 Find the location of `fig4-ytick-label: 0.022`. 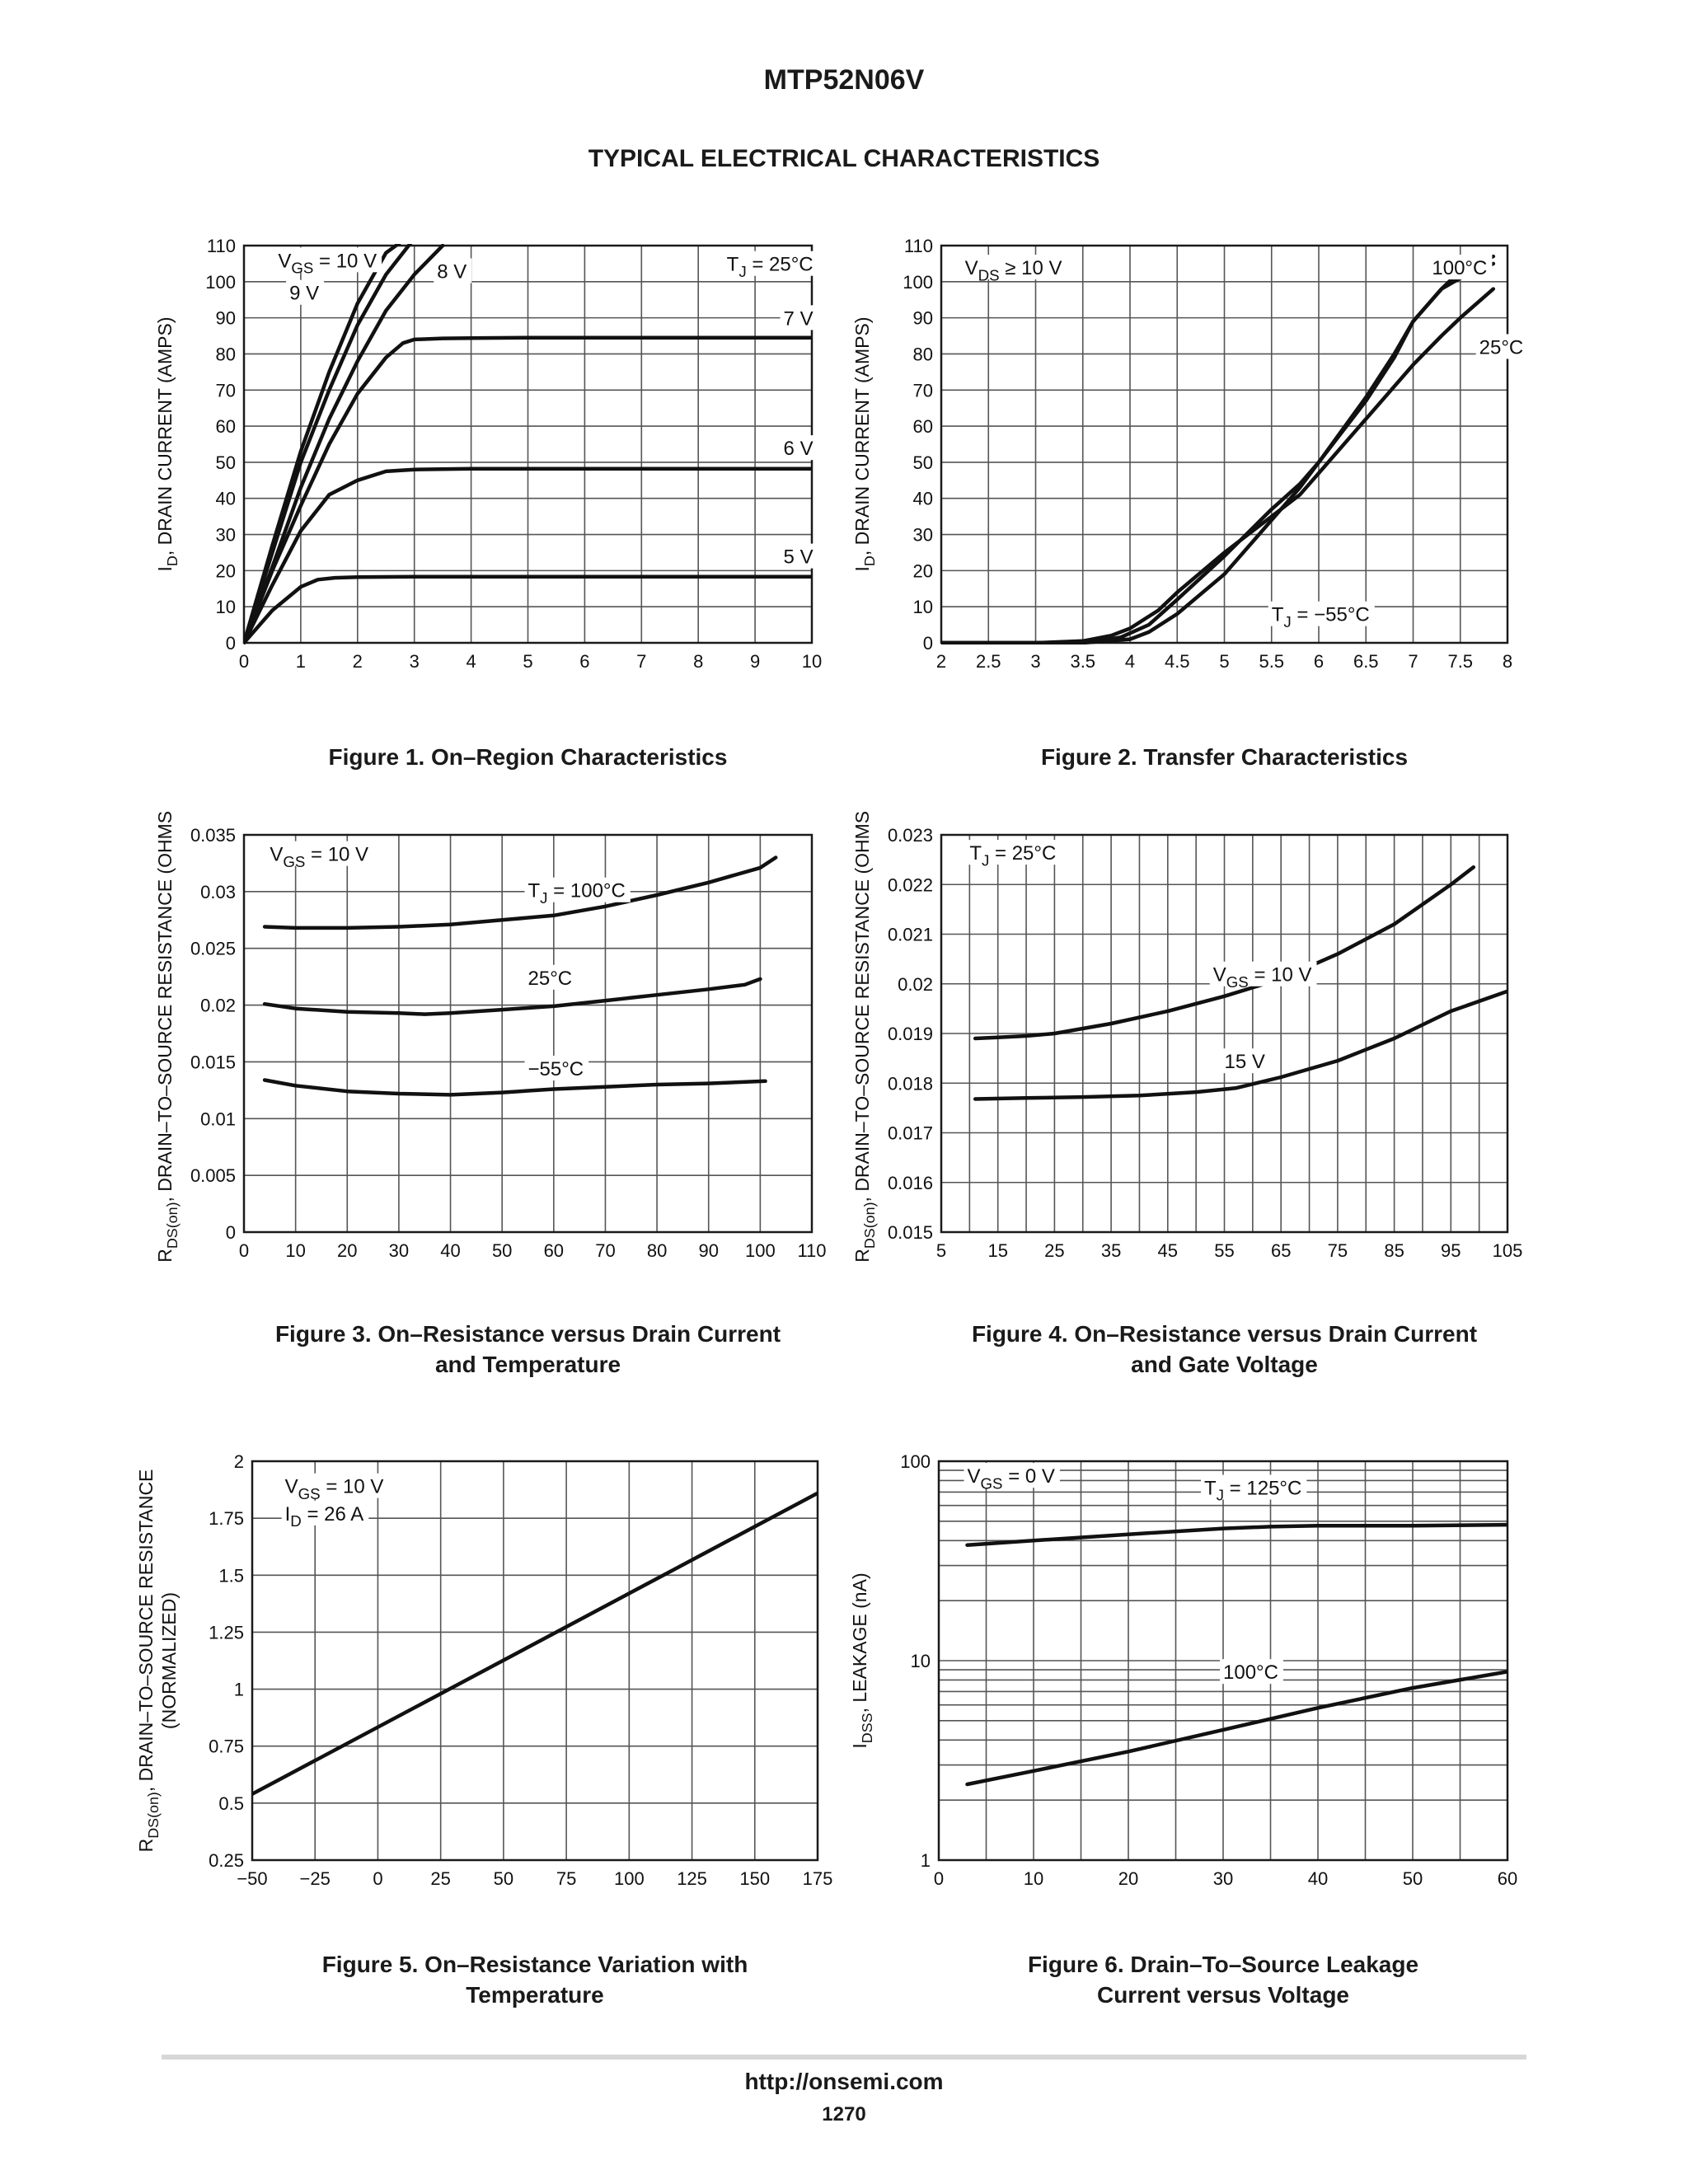

fig4-ytick-label: 0.022 is located at coordinates (910, 884).